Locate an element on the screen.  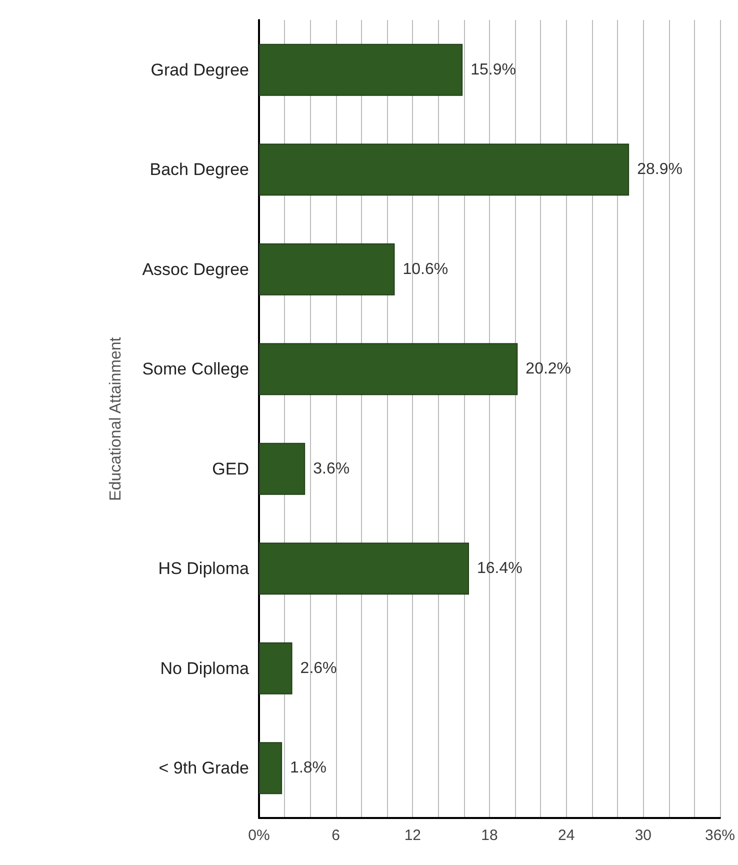
data-label: 1.8% is located at coordinates (308, 768).